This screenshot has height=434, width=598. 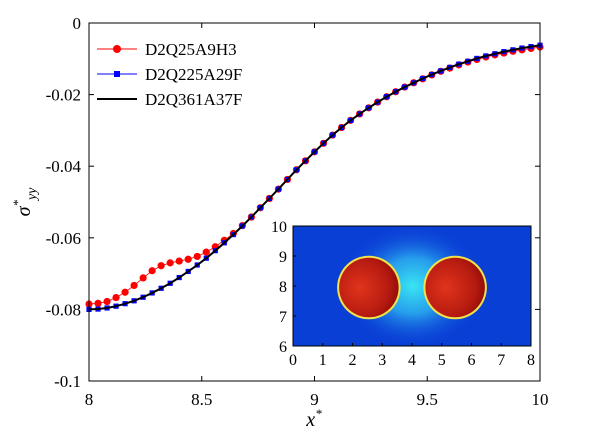 I want to click on inset-y-tick-label: 7, so click(x=283, y=317).